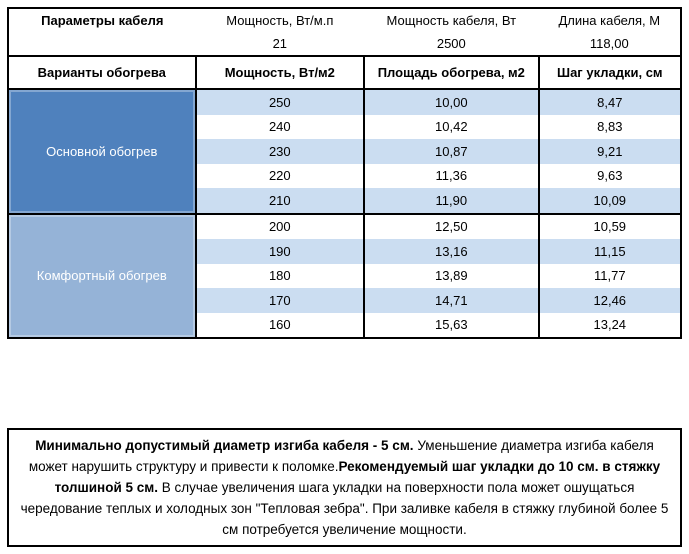 The height and width of the screenshot is (554, 689). Describe the element at coordinates (451, 225) in the screenshot. I see `data-cell: 12,50` at that location.